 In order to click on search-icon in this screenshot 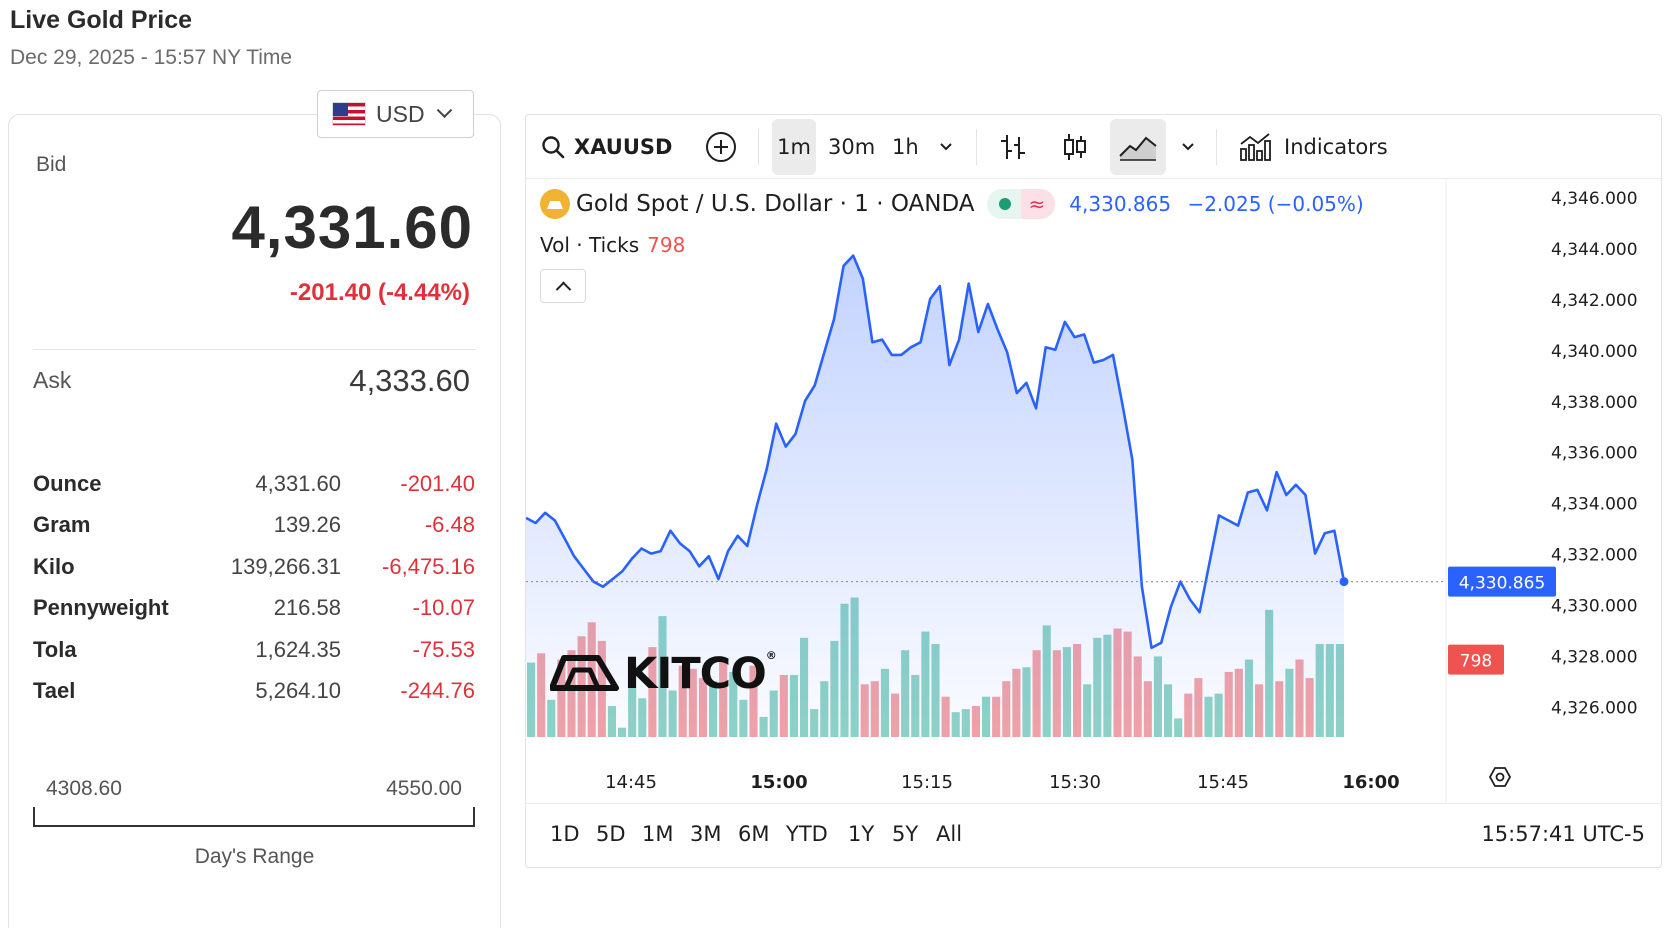, I will do `click(553, 147)`.